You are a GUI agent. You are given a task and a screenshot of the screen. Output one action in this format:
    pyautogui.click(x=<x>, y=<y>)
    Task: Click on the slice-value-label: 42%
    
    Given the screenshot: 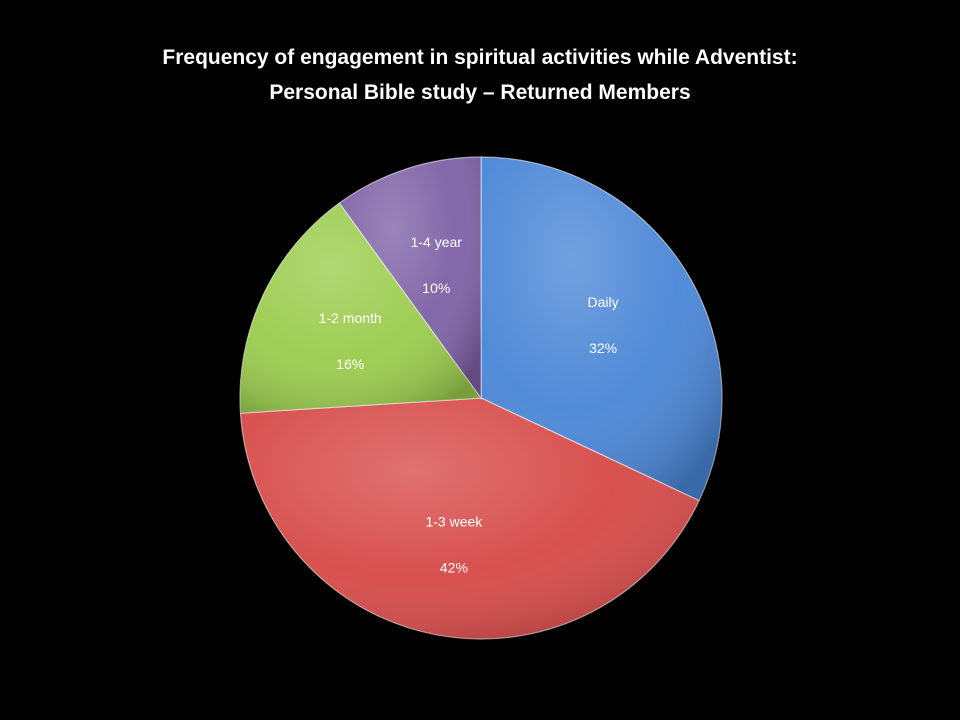 What is the action you would take?
    pyautogui.click(x=454, y=568)
    